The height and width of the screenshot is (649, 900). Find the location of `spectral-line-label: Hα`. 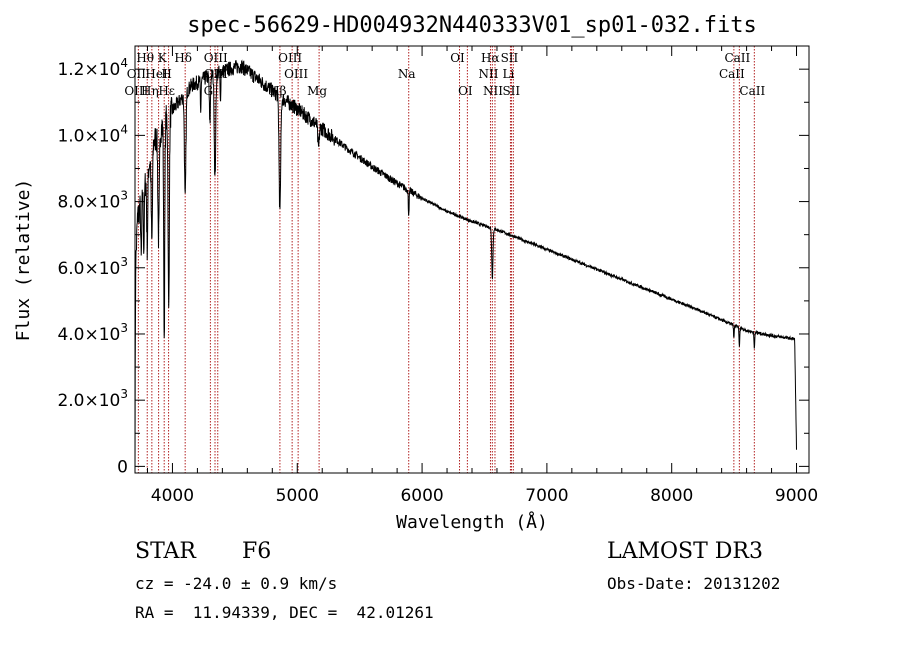

spectral-line-label: Hα is located at coordinates (490, 58).